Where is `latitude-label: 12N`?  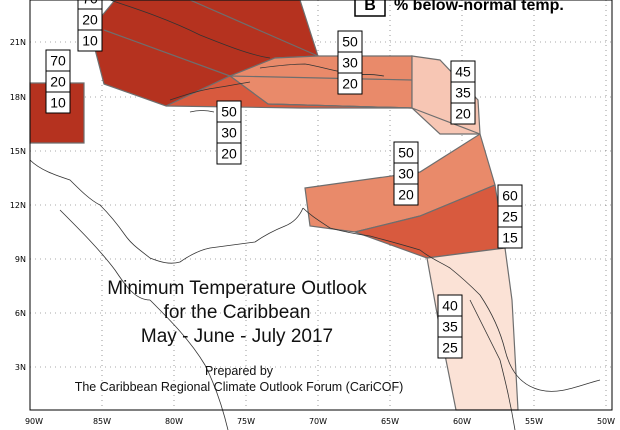 latitude-label: 12N is located at coordinates (18, 205).